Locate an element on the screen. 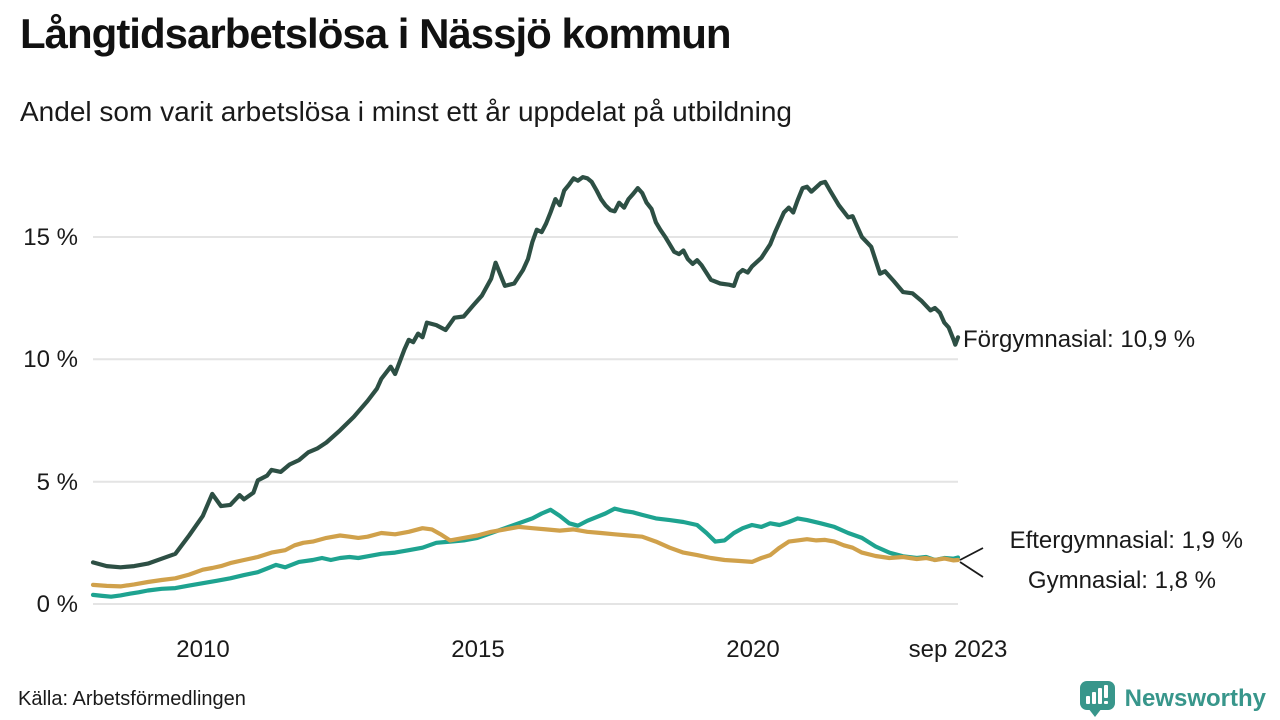  line-gymnasial is located at coordinates (525, 556).